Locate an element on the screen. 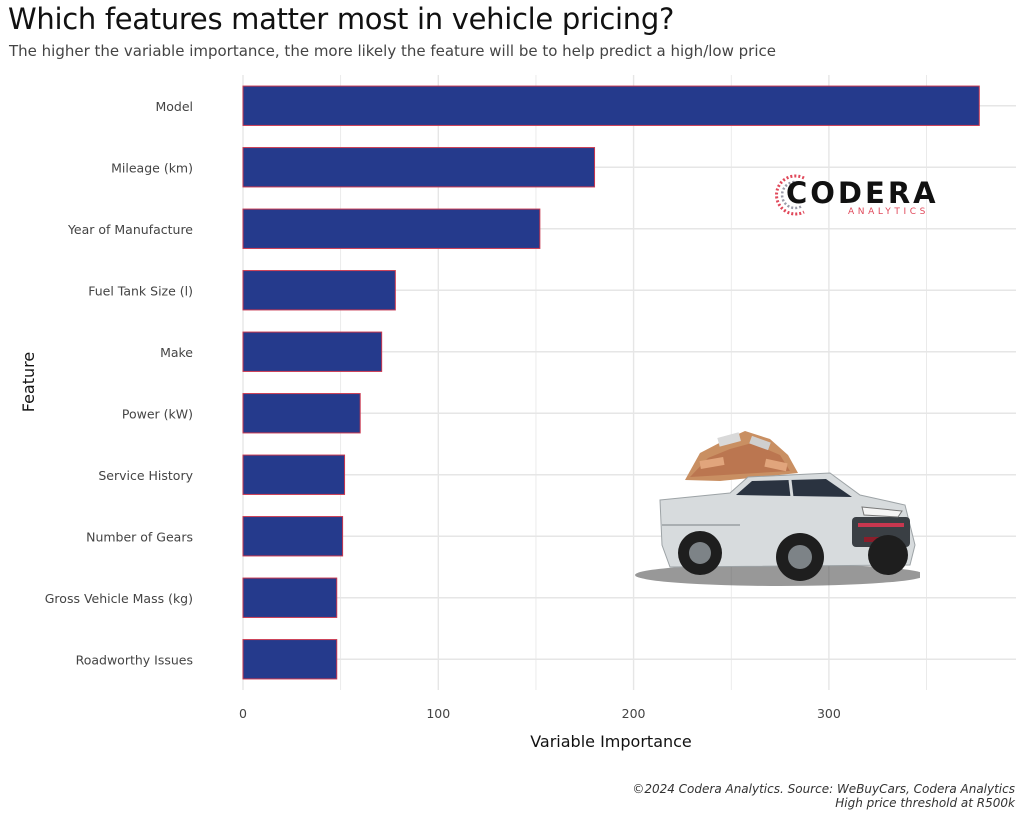  y-tick-label: Fuel Tank Size (l) is located at coordinates (140, 290).